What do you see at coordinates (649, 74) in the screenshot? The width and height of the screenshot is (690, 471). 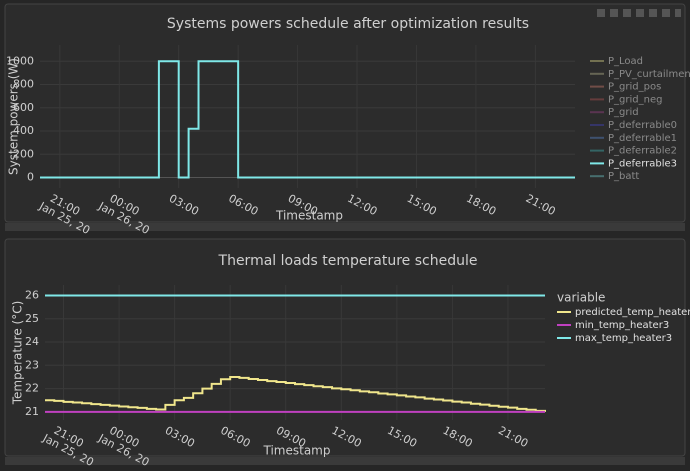 I see `legend-label: P_PV_curtailment` at bounding box center [649, 74].